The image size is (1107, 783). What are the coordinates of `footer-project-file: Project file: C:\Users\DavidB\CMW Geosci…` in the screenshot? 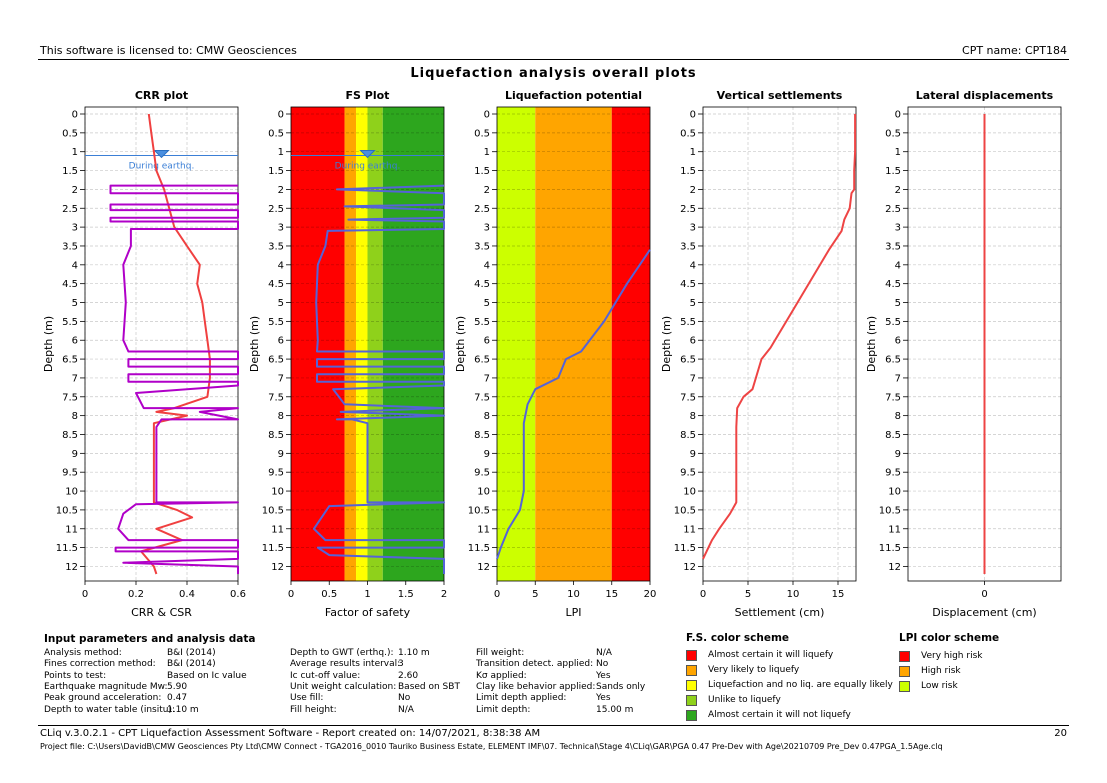 It's located at (491, 746).